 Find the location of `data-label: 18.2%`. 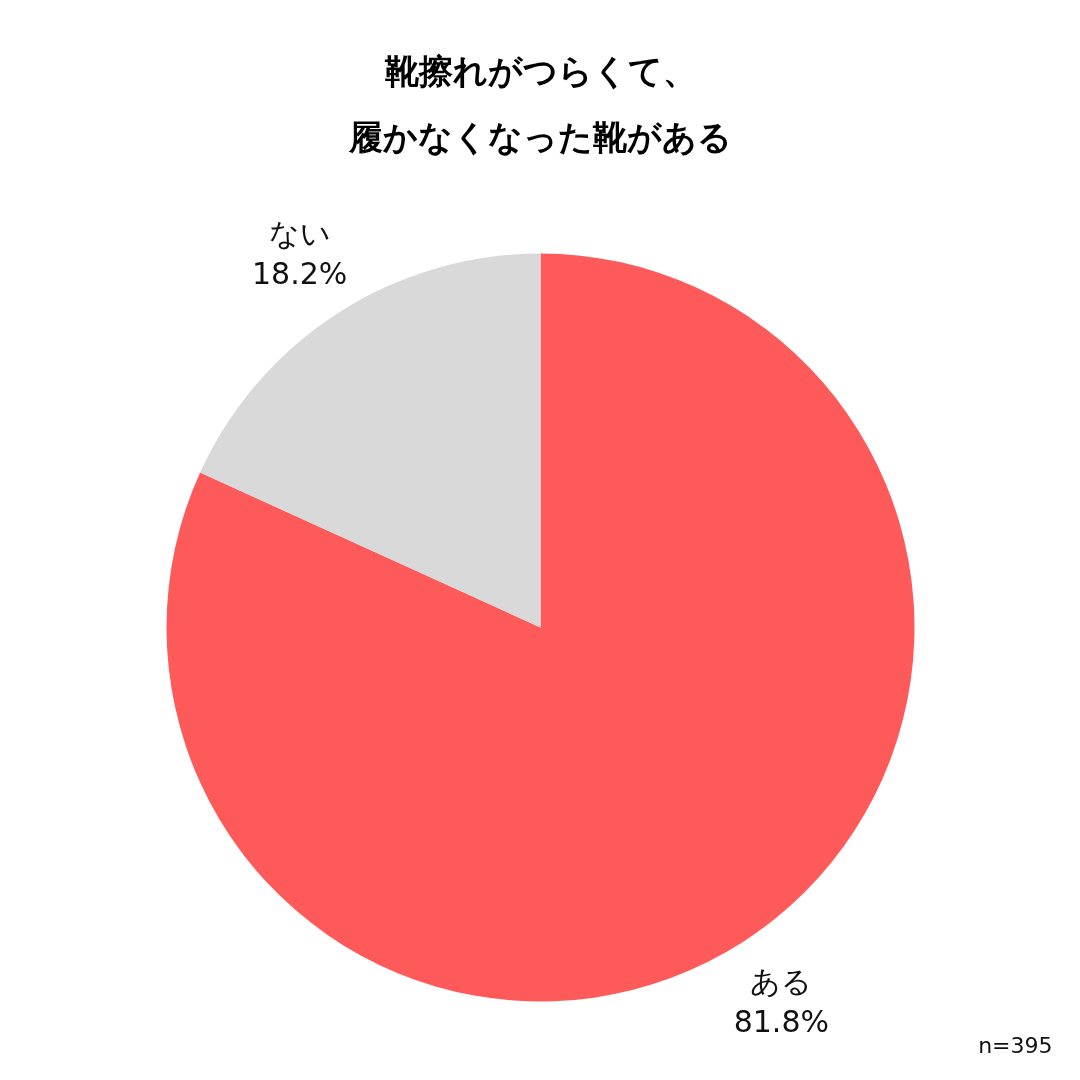

data-label: 18.2% is located at coordinates (300, 273).